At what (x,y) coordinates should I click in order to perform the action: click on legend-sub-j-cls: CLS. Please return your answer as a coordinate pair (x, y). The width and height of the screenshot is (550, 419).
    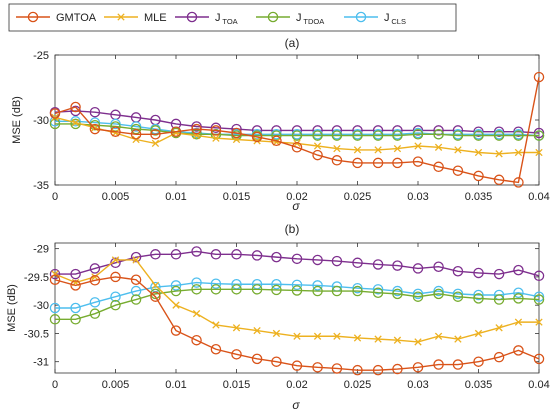
    Looking at the image, I should click on (398, 21).